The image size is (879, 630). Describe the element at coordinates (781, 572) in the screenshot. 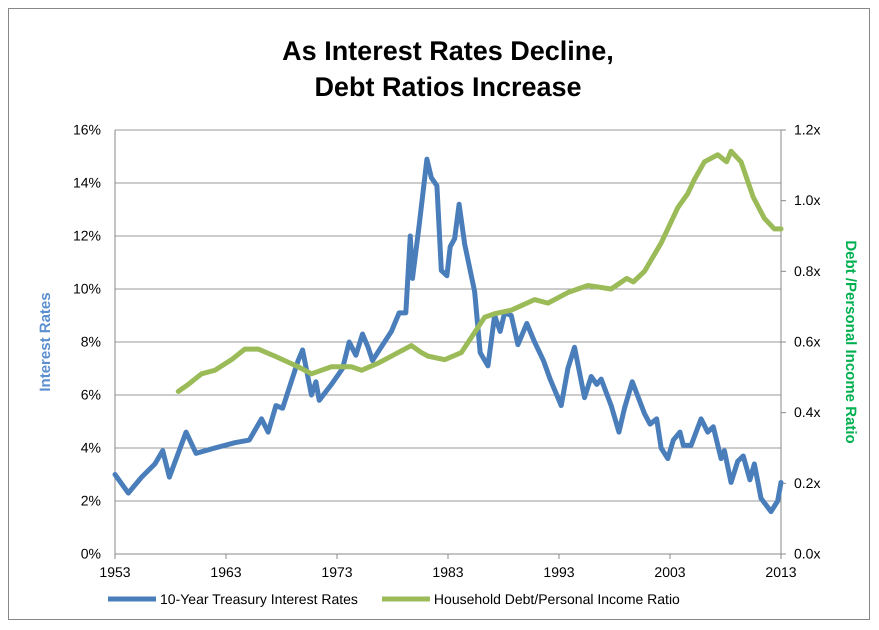

I see `x-tick-label: 2013` at that location.